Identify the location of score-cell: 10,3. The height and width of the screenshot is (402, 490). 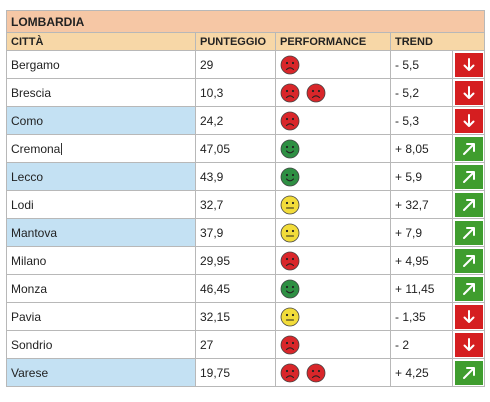
(235, 92).